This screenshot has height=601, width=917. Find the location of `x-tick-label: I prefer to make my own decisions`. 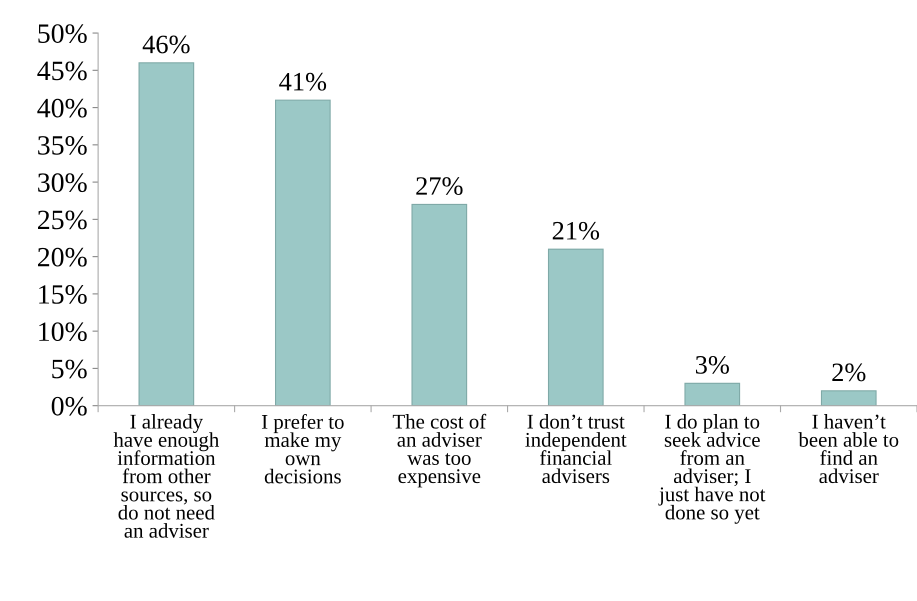

x-tick-label: I prefer to make my own decisions is located at coordinates (303, 449).